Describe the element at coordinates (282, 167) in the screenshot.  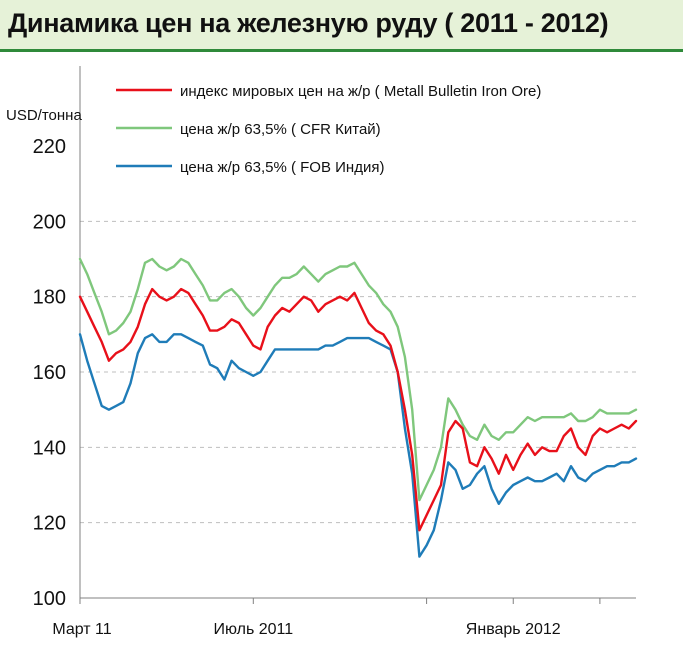
I see `legend-label: цена ж/р 63,5% ( FOB Индия)` at that location.